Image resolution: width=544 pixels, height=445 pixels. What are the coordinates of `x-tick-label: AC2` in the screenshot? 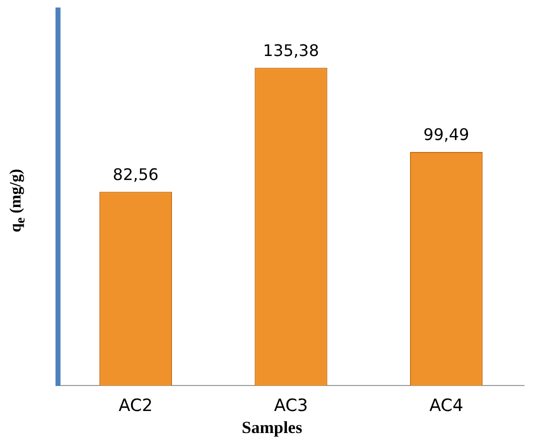 It's located at (135, 406).